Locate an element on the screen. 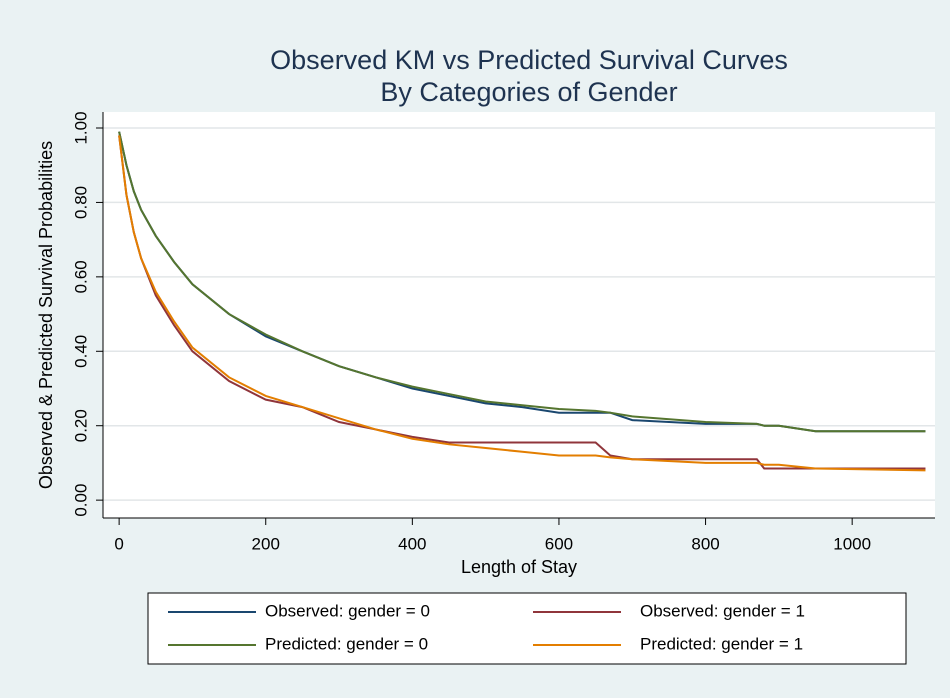 Image resolution: width=950 pixels, height=698 pixels. y-tick-label: 0.00 is located at coordinates (80, 500).